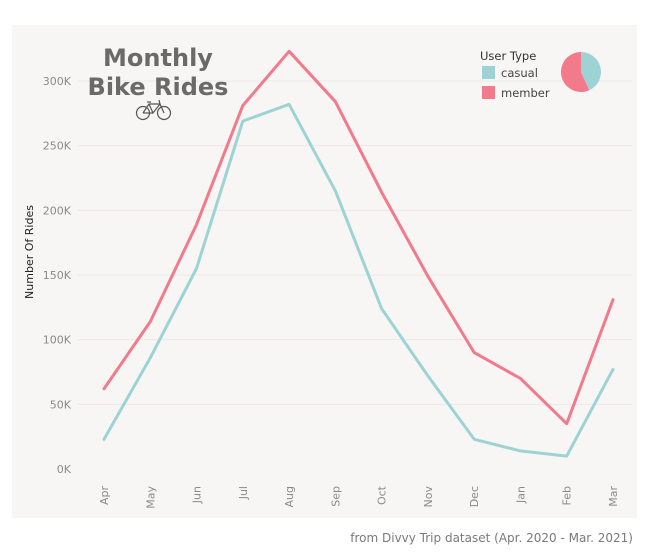 The height and width of the screenshot is (559, 647). I want to click on y-axis: 0K 50K 100K 150K 200K 250K 300K, so click(57, 275).